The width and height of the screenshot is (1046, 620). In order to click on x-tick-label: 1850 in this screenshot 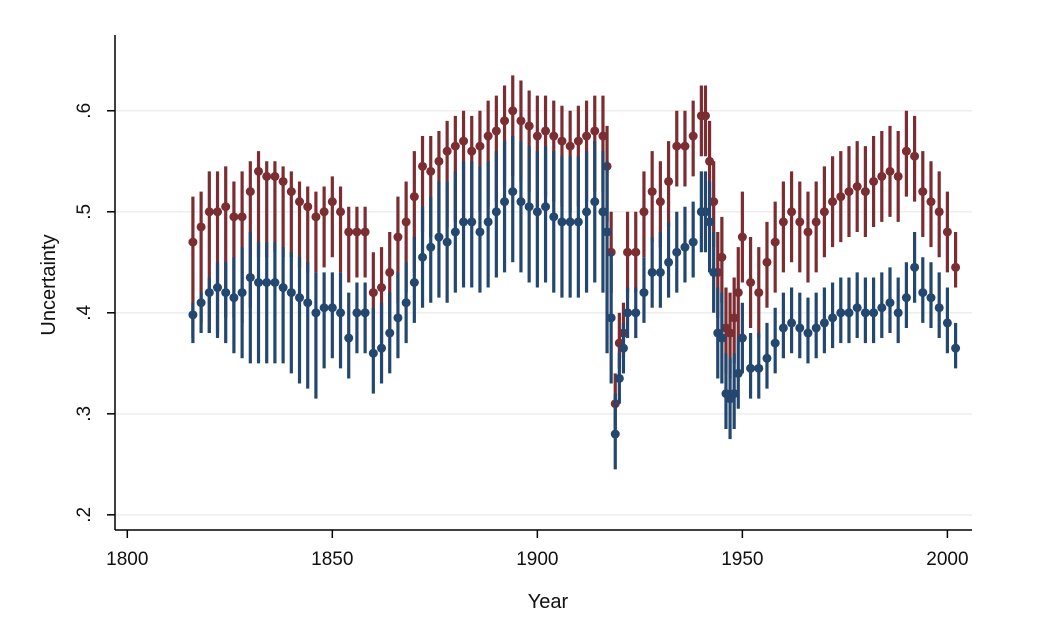, I will do `click(332, 559)`.